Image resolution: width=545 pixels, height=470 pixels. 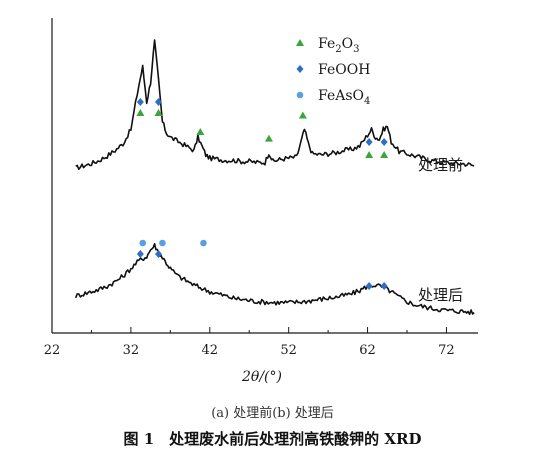 I want to click on series-label-after: 处理后, so click(x=440, y=295).